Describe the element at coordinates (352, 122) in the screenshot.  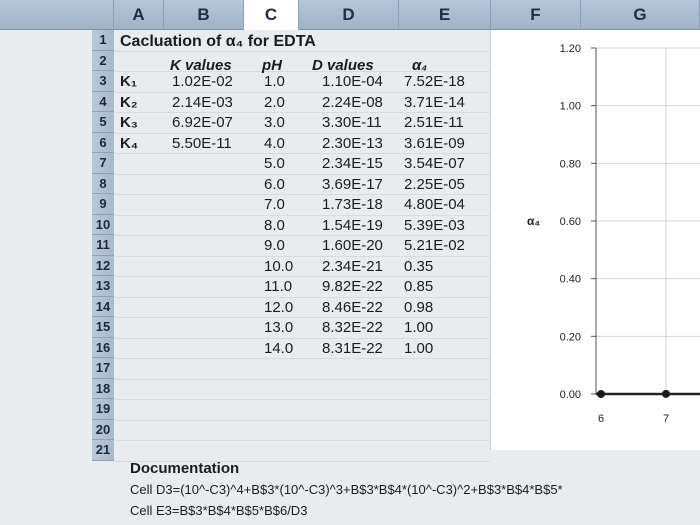
I see `d-value-cell: 3.30E-11` at that location.